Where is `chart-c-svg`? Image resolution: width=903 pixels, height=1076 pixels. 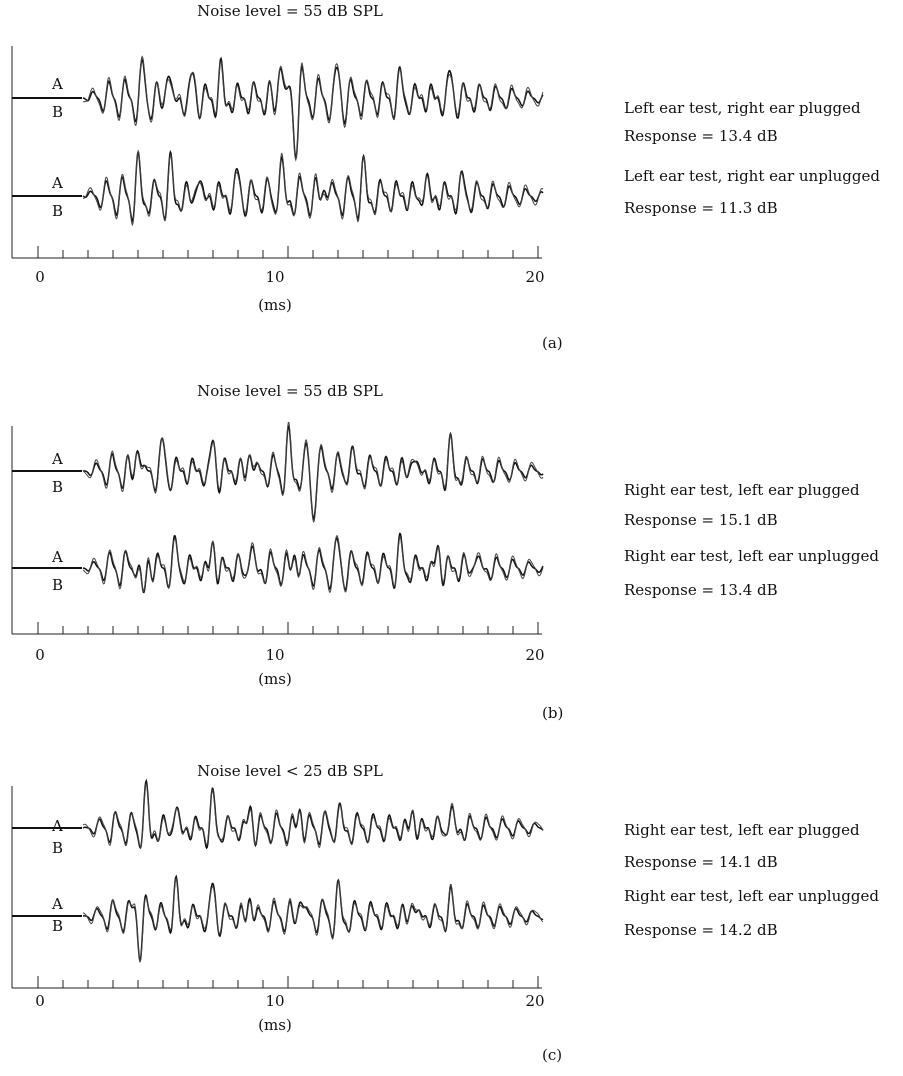
chart-c-svg is located at coordinates (277, 883).